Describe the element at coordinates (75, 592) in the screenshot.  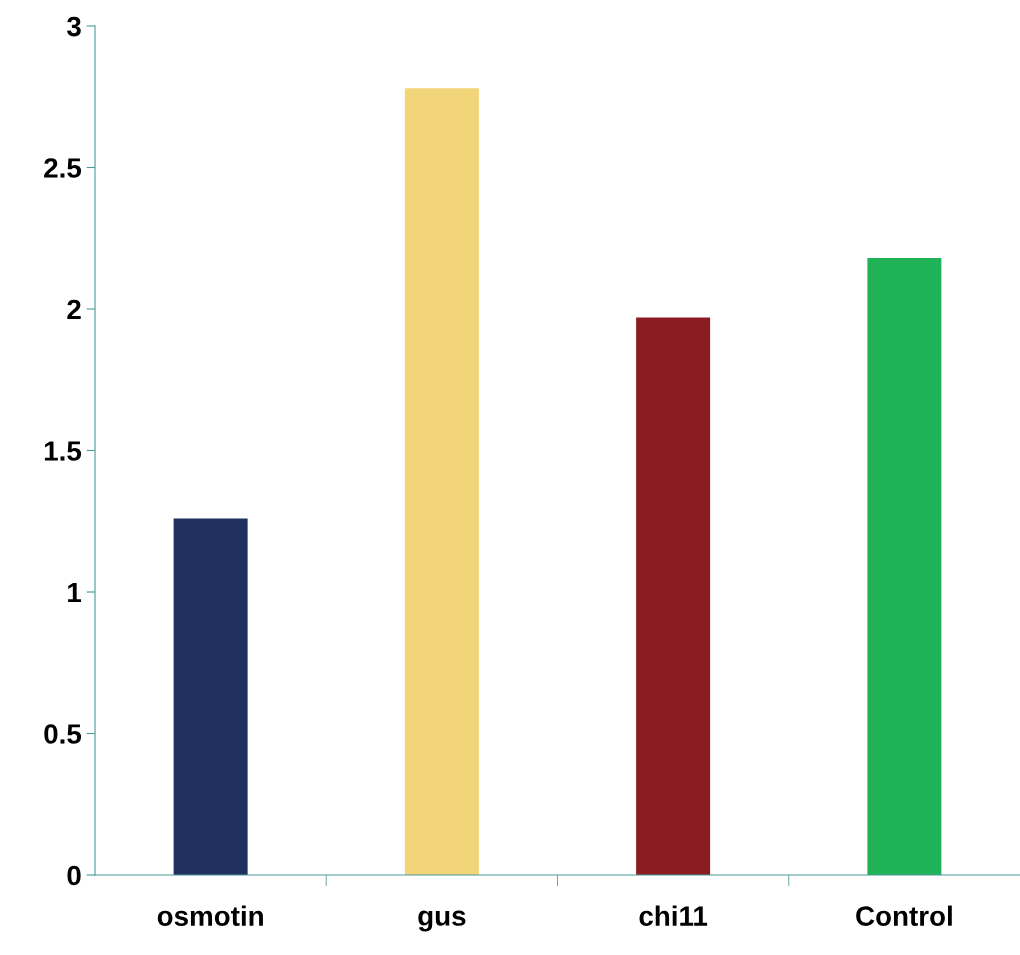
I see `y-tick-label: 1` at that location.